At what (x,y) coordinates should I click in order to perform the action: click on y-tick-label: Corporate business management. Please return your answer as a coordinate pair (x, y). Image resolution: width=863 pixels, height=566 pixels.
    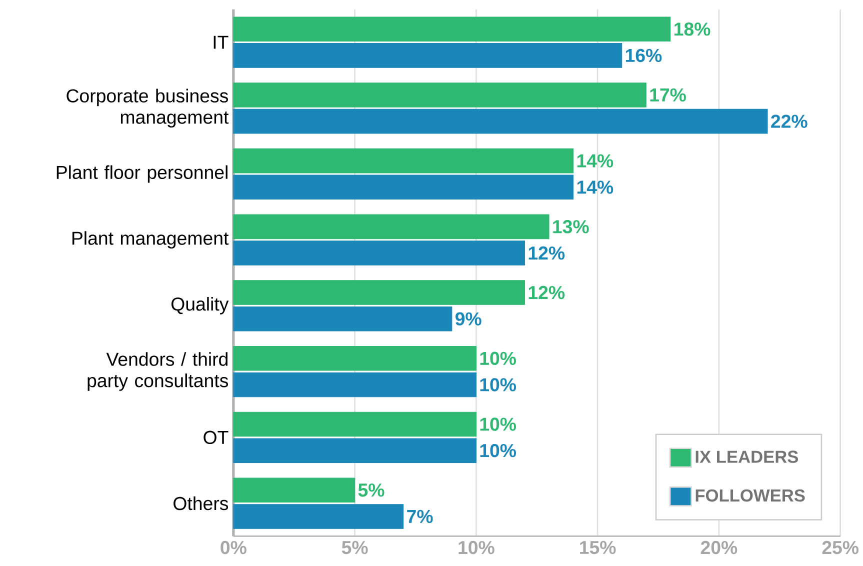
    Looking at the image, I should click on (147, 108).